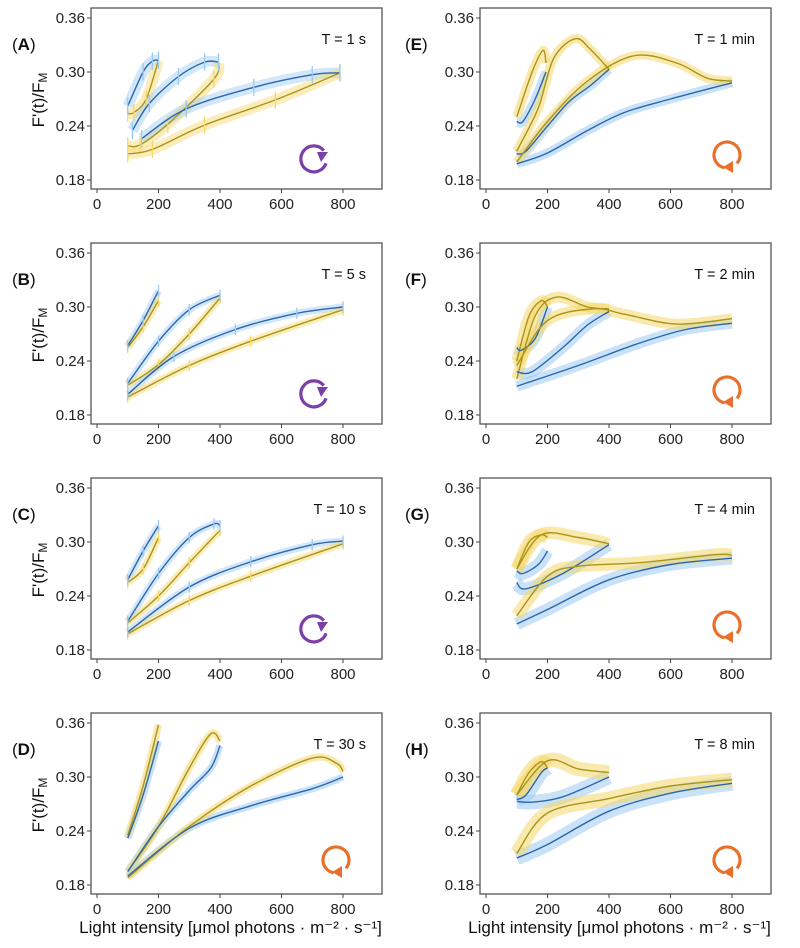 Image resolution: width=800 pixels, height=948 pixels. Describe the element at coordinates (344, 275) in the screenshot. I see `panel-title: T = 5 s` at that location.